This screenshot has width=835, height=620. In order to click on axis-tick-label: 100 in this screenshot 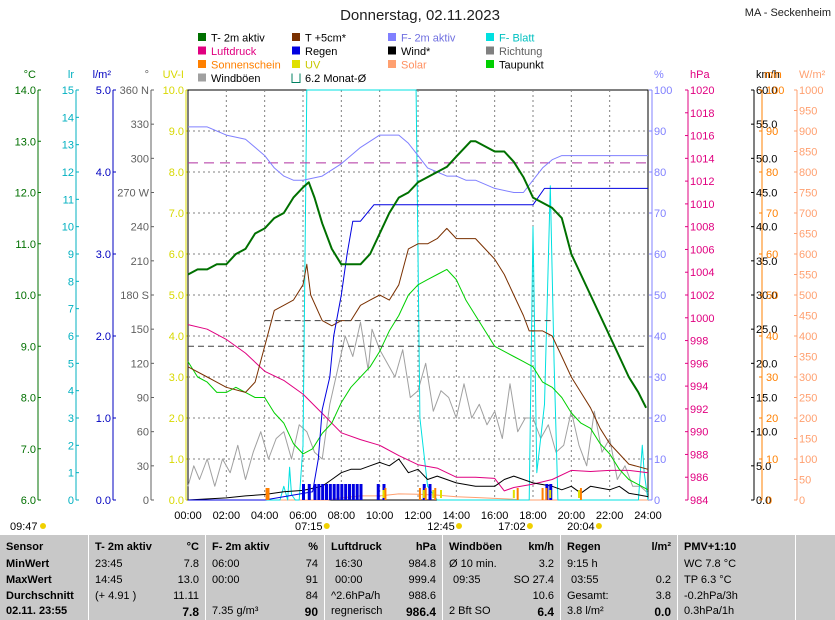, I will do `click(775, 91)`.